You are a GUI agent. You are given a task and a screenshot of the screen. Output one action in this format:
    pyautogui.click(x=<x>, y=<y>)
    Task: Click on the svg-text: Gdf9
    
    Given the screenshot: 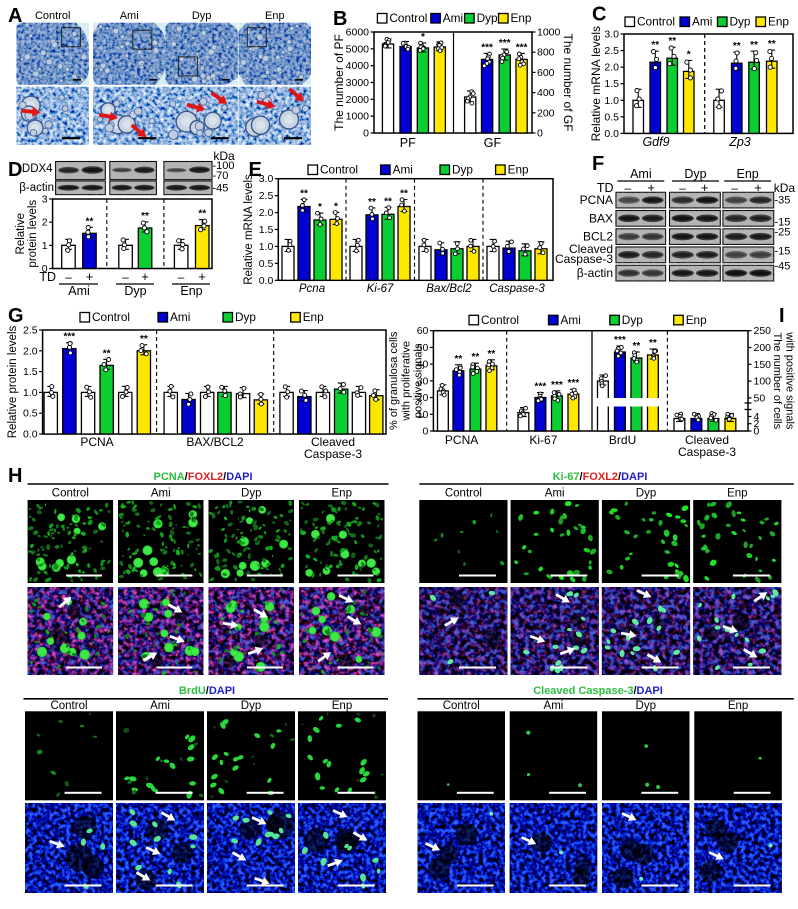 What is the action you would take?
    pyautogui.click(x=655, y=142)
    